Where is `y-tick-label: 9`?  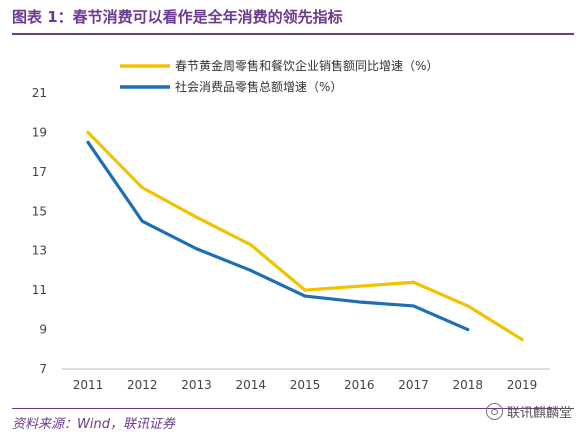
y-tick-label: 9 is located at coordinates (43, 330).